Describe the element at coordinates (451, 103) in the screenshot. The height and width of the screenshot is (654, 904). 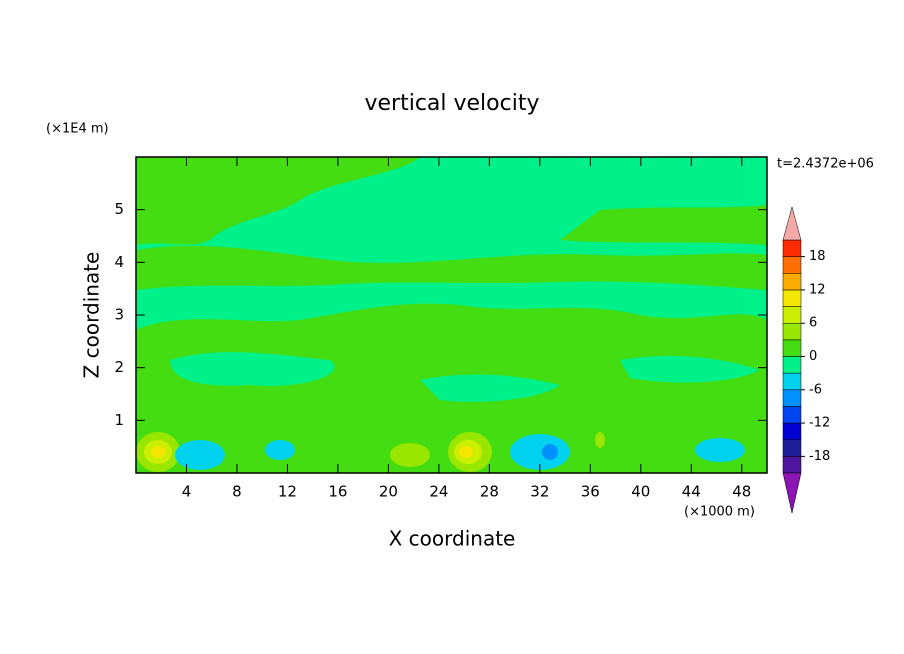
I see `chart-title: vertical velocity` at that location.